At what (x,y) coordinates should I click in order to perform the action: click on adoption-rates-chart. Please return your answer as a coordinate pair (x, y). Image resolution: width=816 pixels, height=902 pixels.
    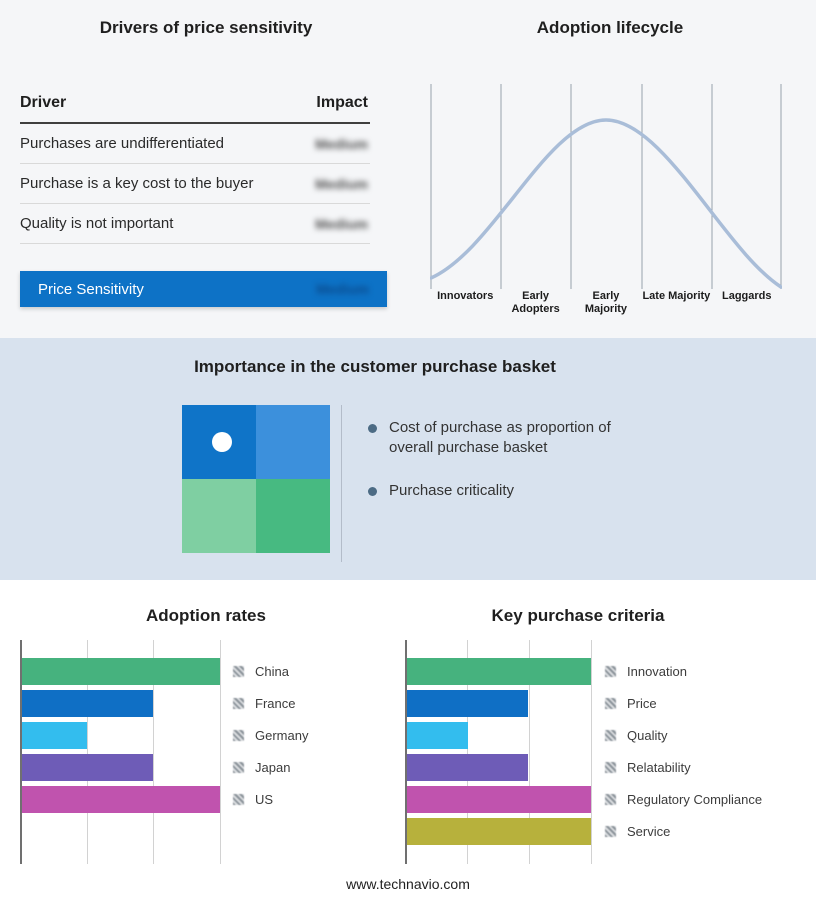
    Looking at the image, I should click on (120, 752).